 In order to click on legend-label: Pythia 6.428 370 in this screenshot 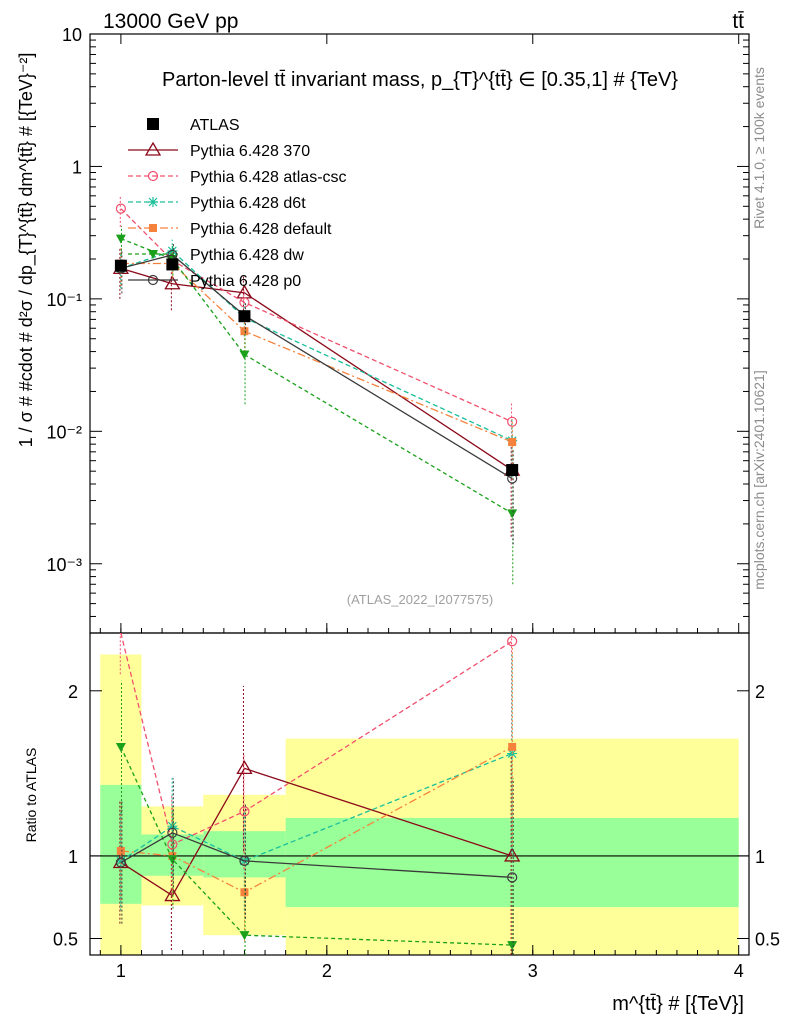, I will do `click(250, 151)`.